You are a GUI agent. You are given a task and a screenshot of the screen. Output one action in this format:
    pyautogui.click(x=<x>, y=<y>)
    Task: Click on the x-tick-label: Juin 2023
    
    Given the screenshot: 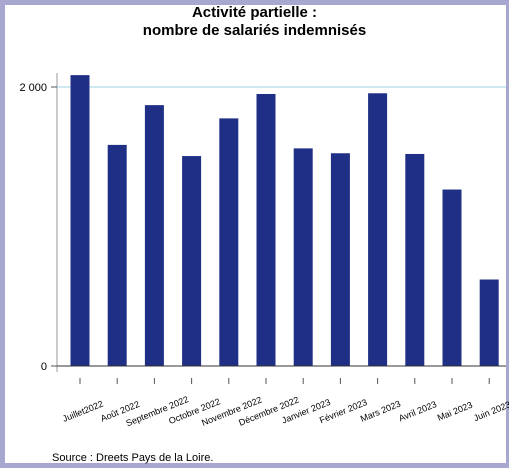 What is the action you would take?
    pyautogui.click(x=490, y=411)
    